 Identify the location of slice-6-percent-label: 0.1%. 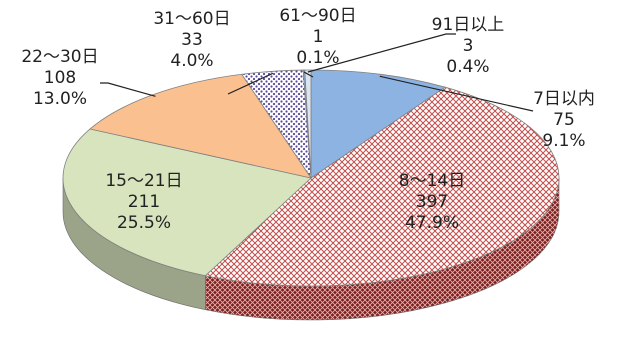
(317, 58).